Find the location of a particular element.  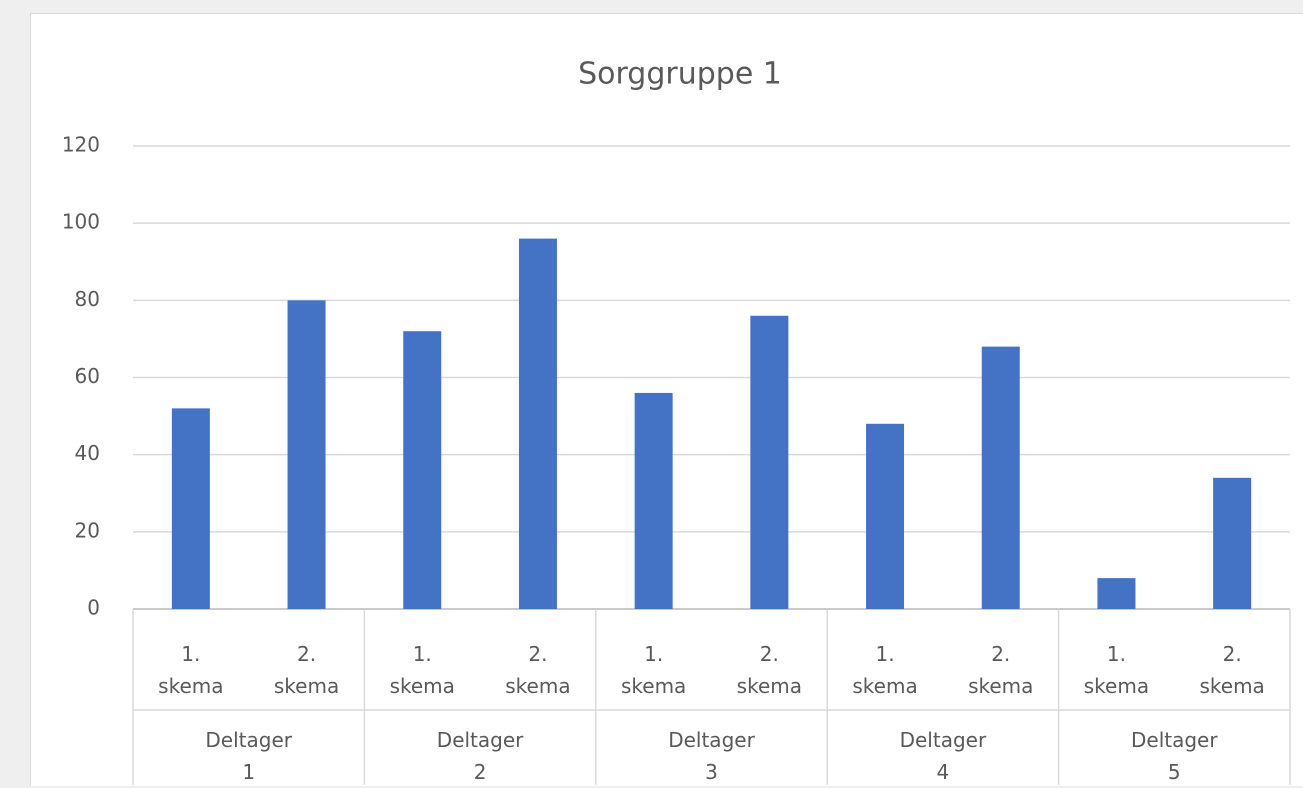

y-tick-label: 40 is located at coordinates (87, 453).